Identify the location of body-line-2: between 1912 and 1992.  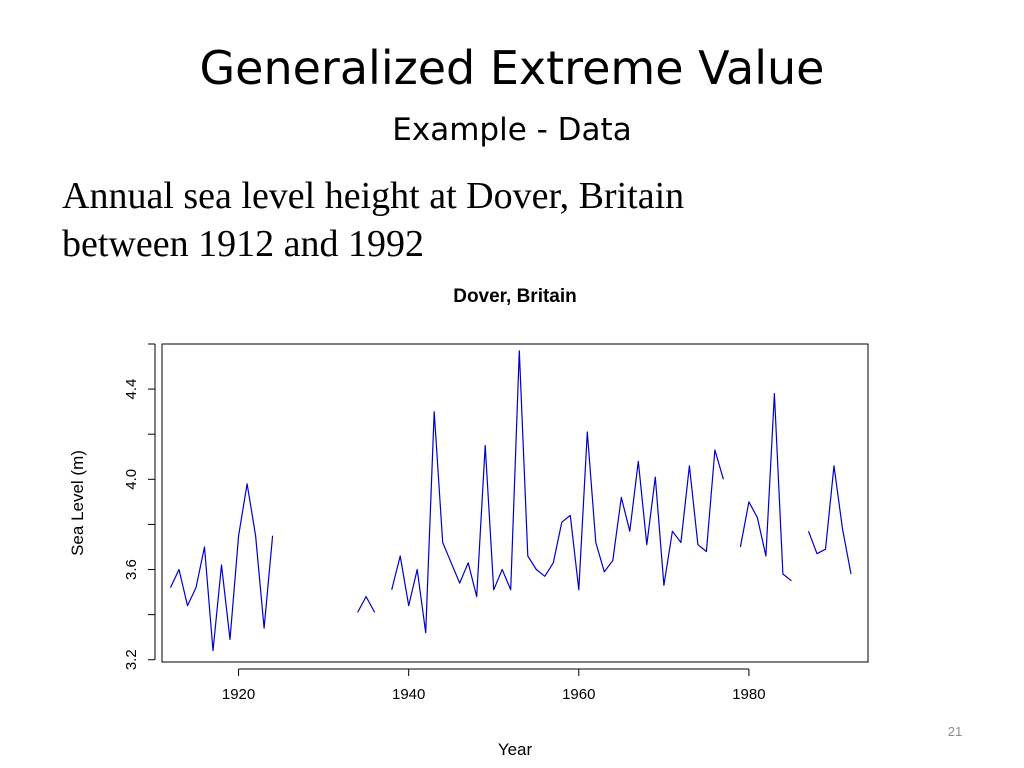
(243, 244).